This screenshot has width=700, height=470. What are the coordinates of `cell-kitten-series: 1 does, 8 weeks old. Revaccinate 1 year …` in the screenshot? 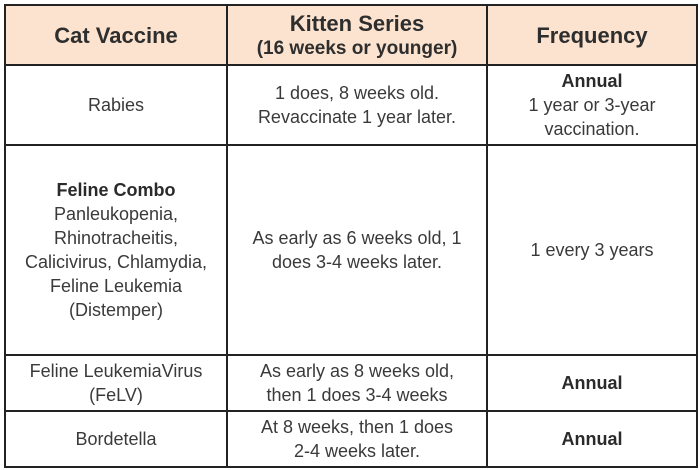 It's located at (357, 105).